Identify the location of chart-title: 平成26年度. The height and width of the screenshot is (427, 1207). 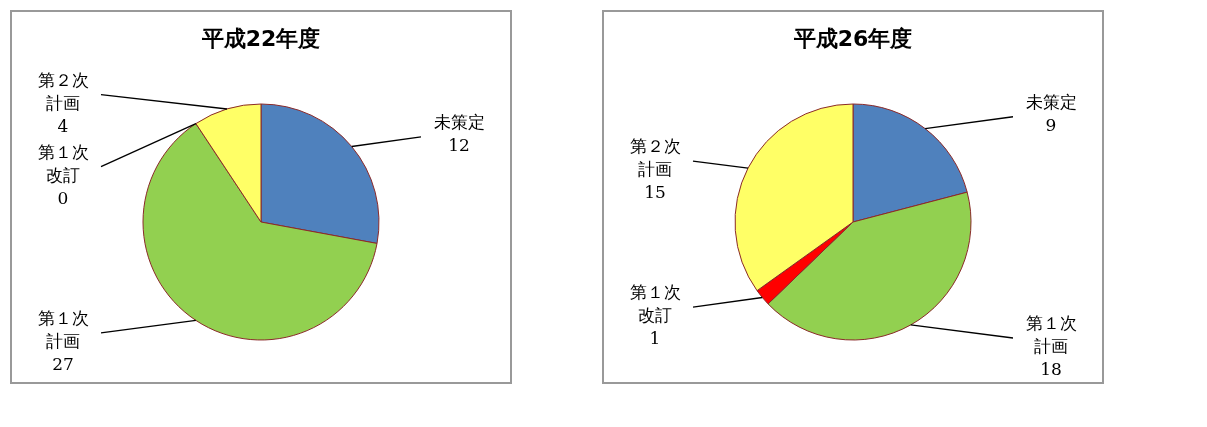
(852, 38).